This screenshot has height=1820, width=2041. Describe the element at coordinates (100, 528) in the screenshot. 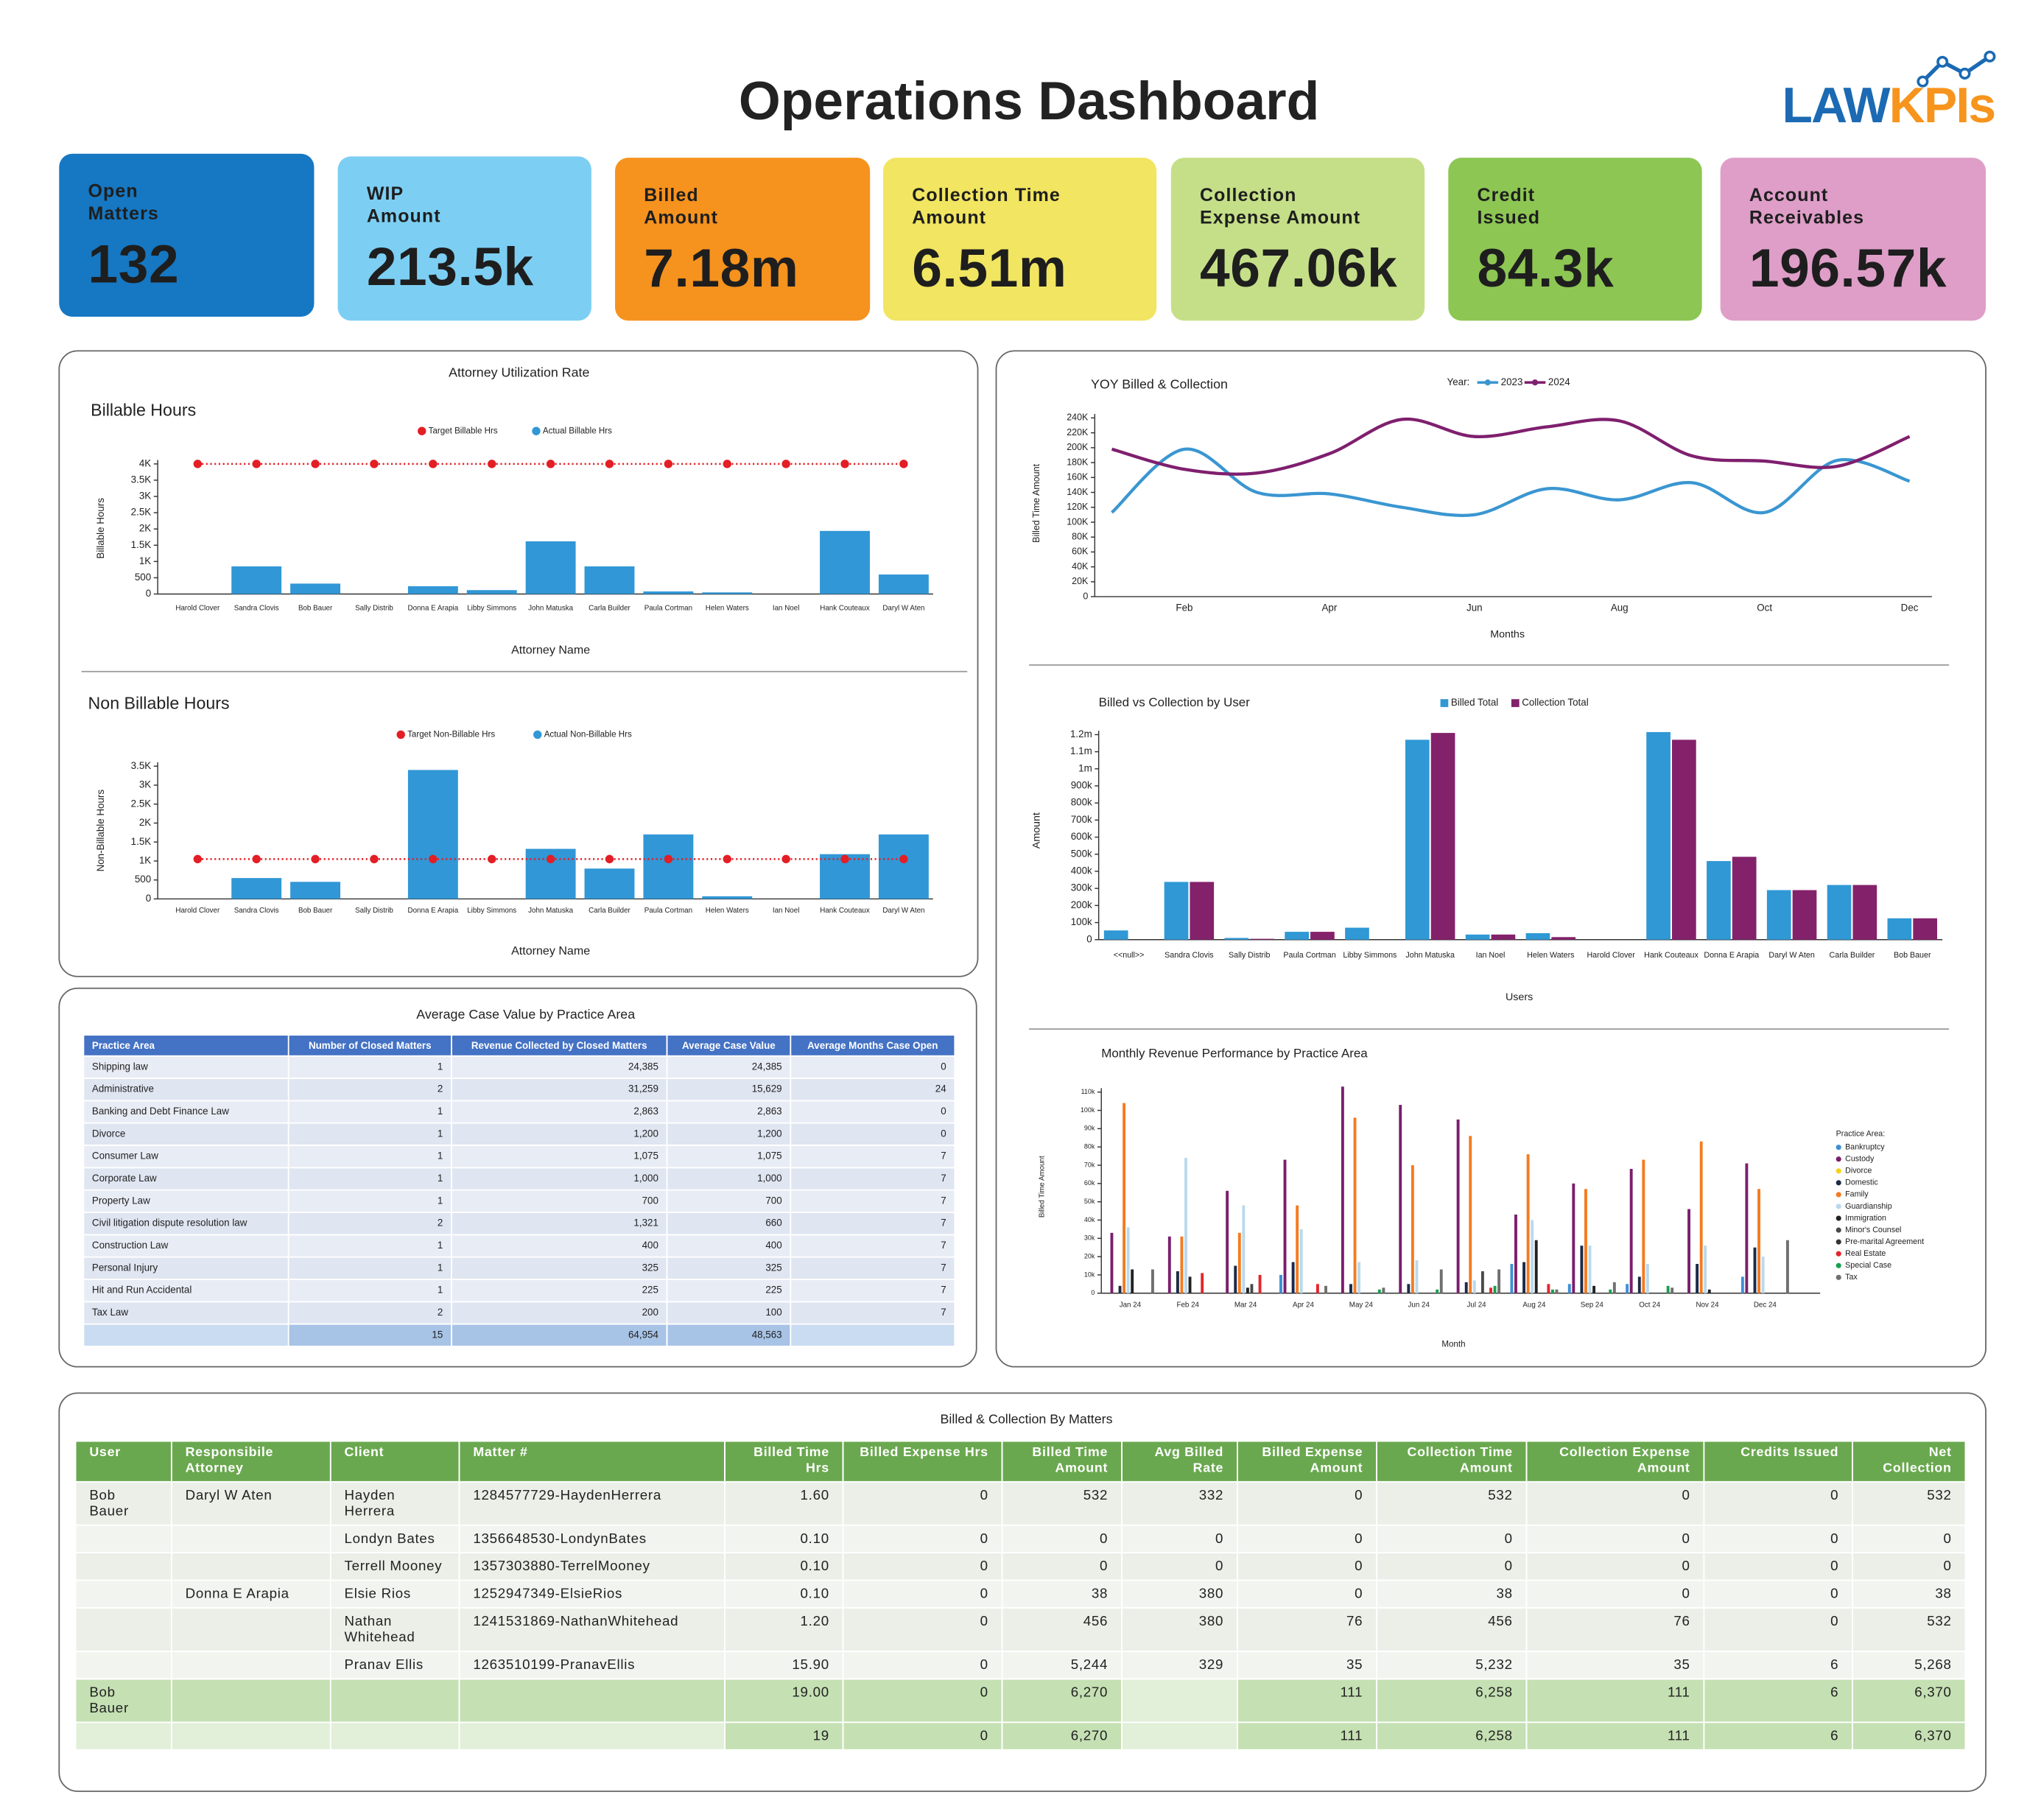

I see `y-axis-label: Billable Hours` at that location.